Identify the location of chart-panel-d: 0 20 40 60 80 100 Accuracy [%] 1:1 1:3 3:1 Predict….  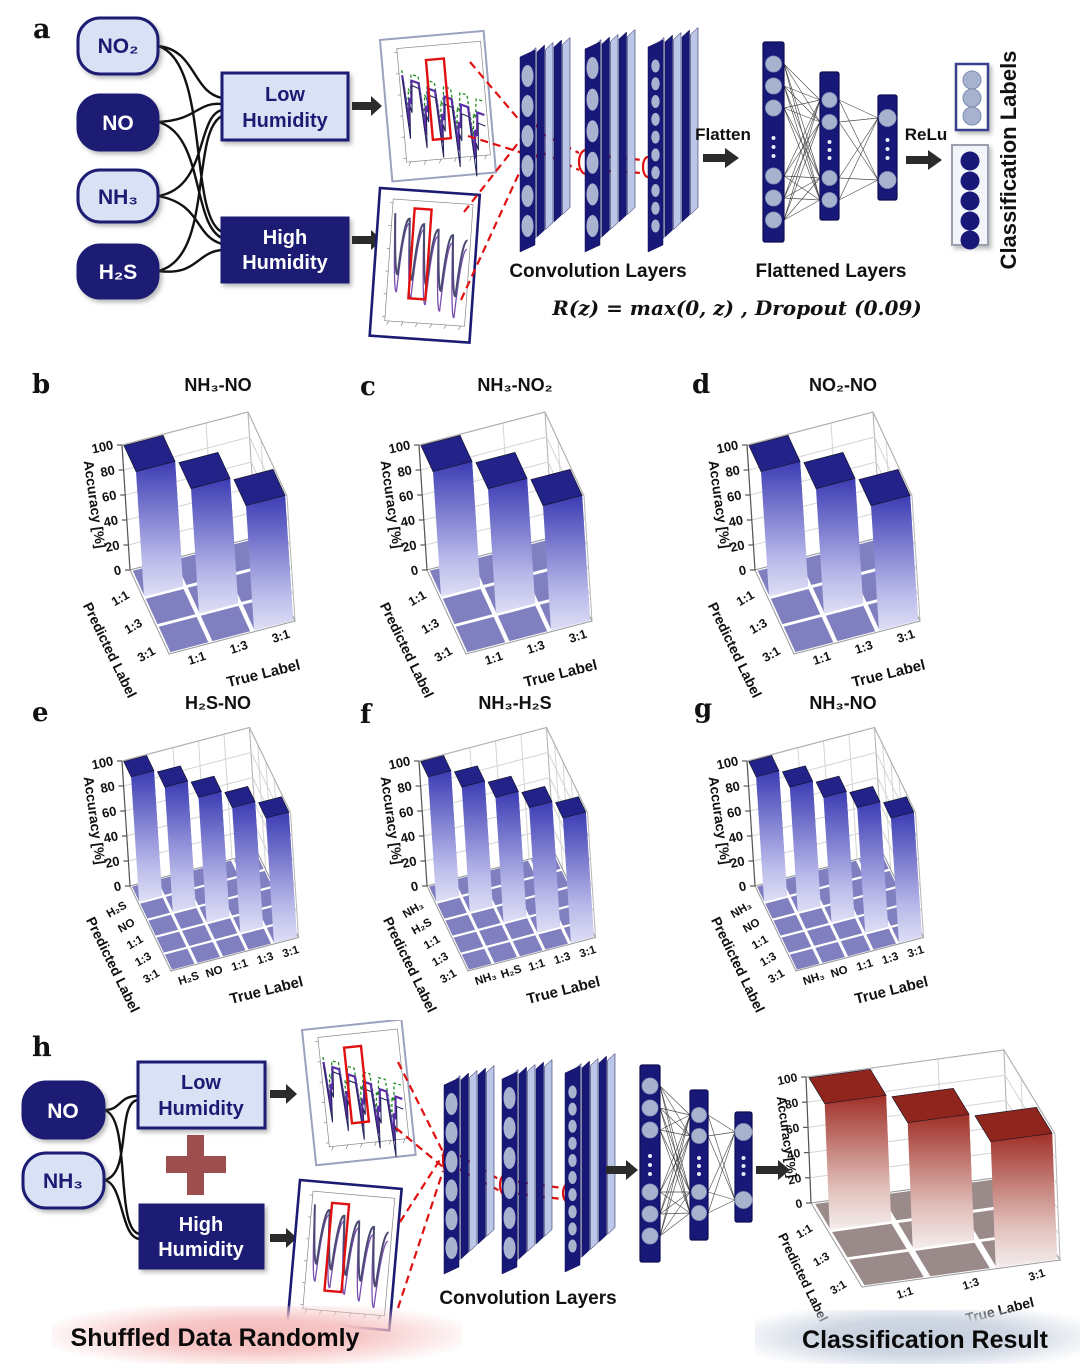
(818, 532).